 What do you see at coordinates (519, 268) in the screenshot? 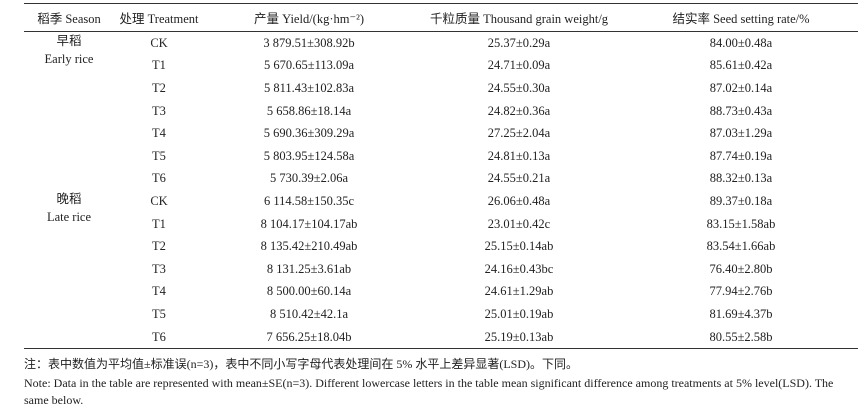
I see `thousand-grain-weight-cell: 24.16±0.43bc` at bounding box center [519, 268].